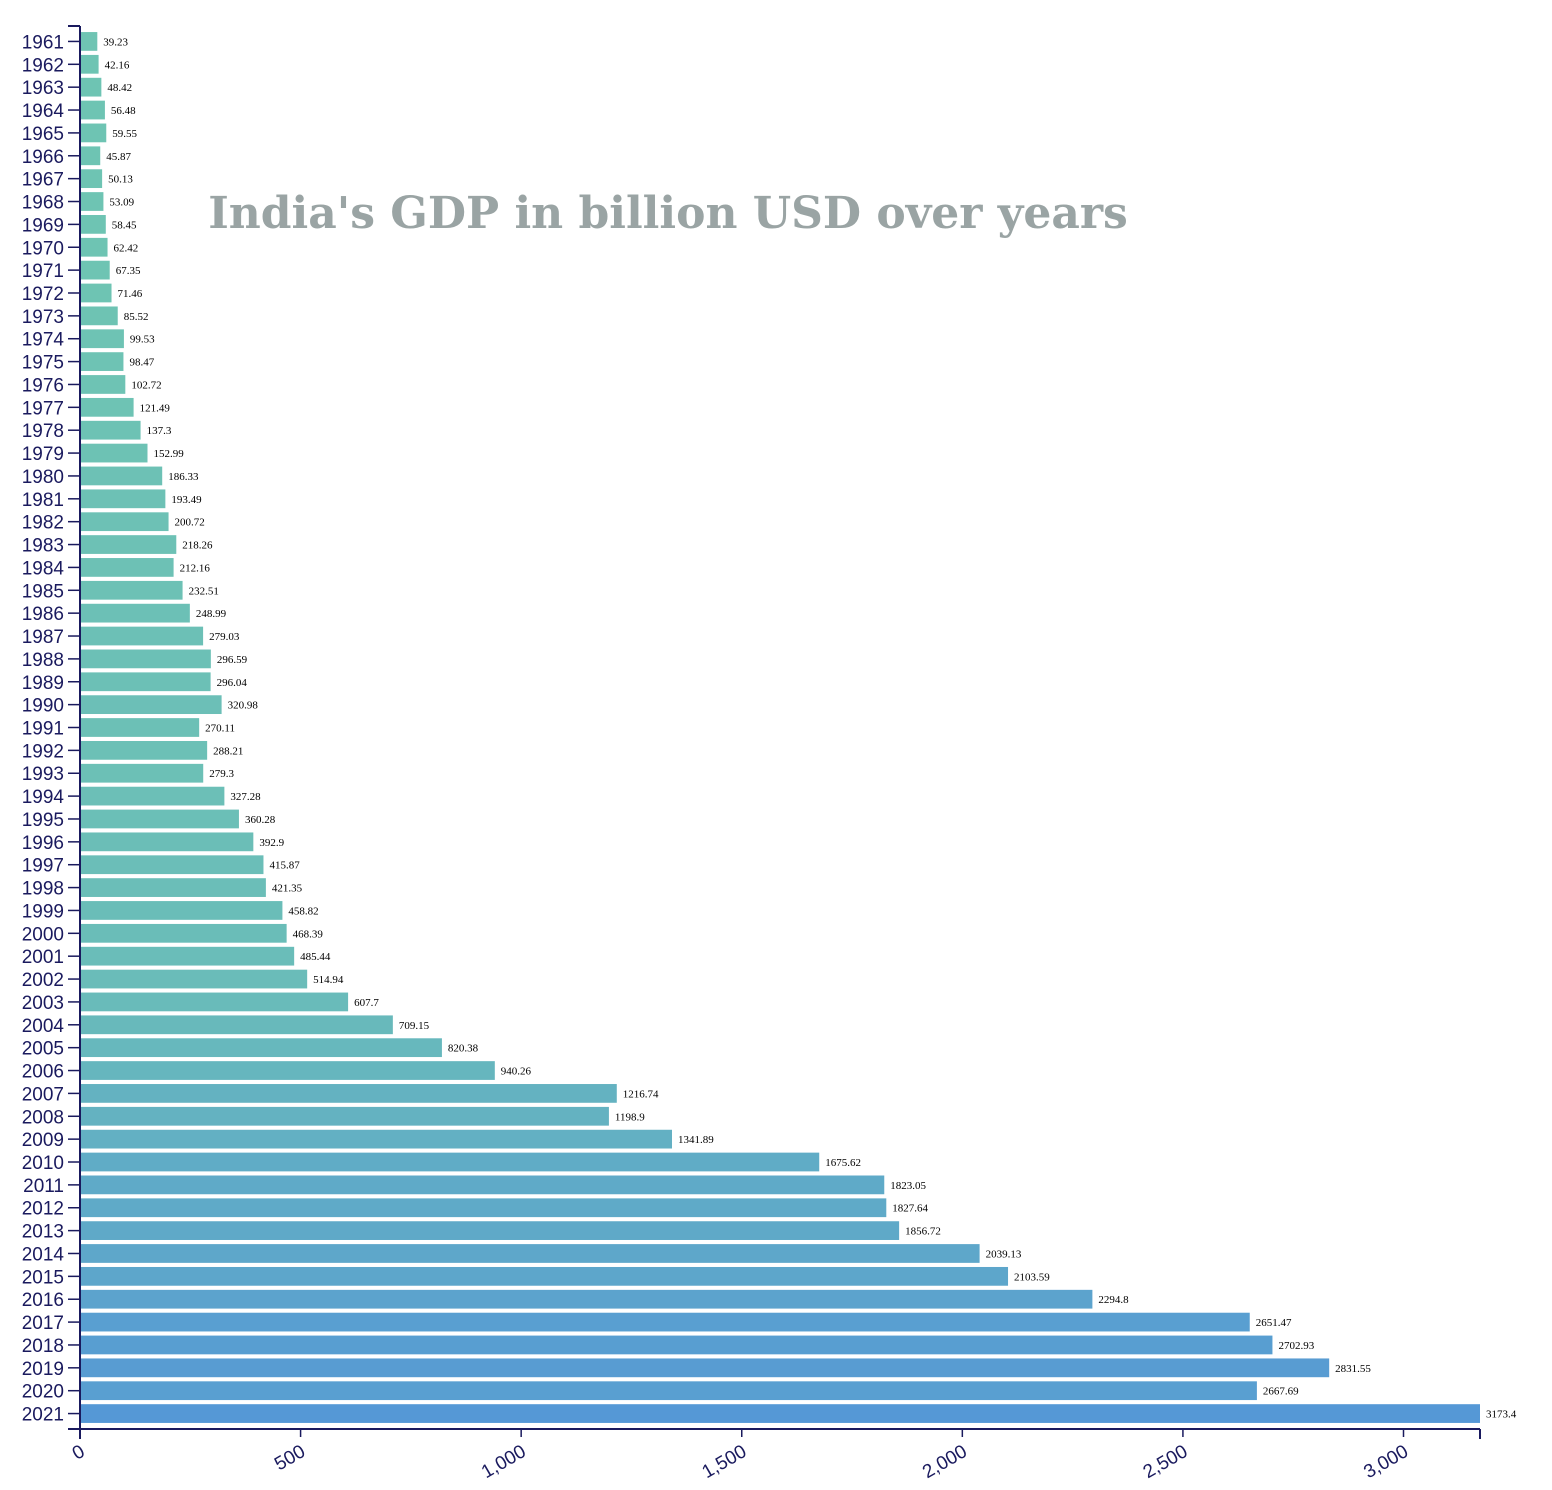 This screenshot has height=1490, width=1552. Describe the element at coordinates (43, 1026) in the screenshot. I see `y-tick-label-2004: 2004` at that location.